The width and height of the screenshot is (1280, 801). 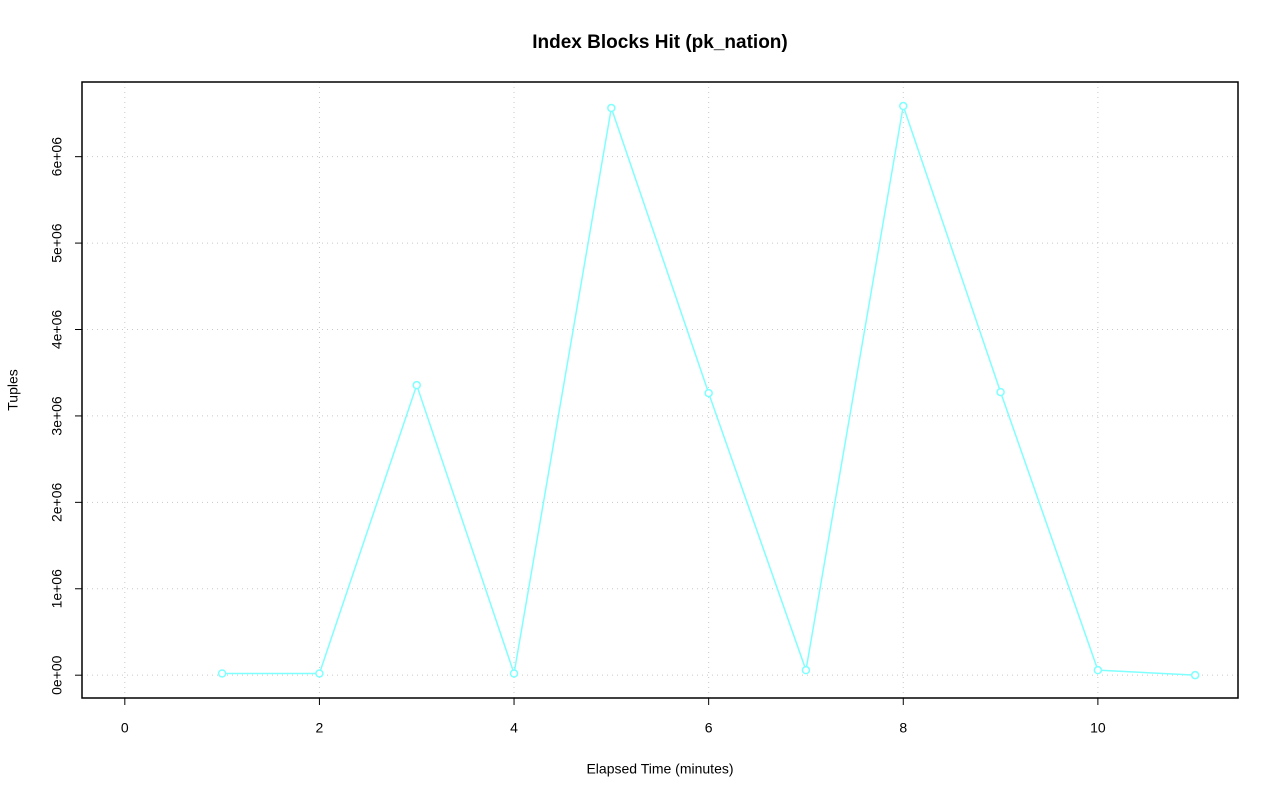 I want to click on x-tick-label: 0, so click(x=125, y=728).